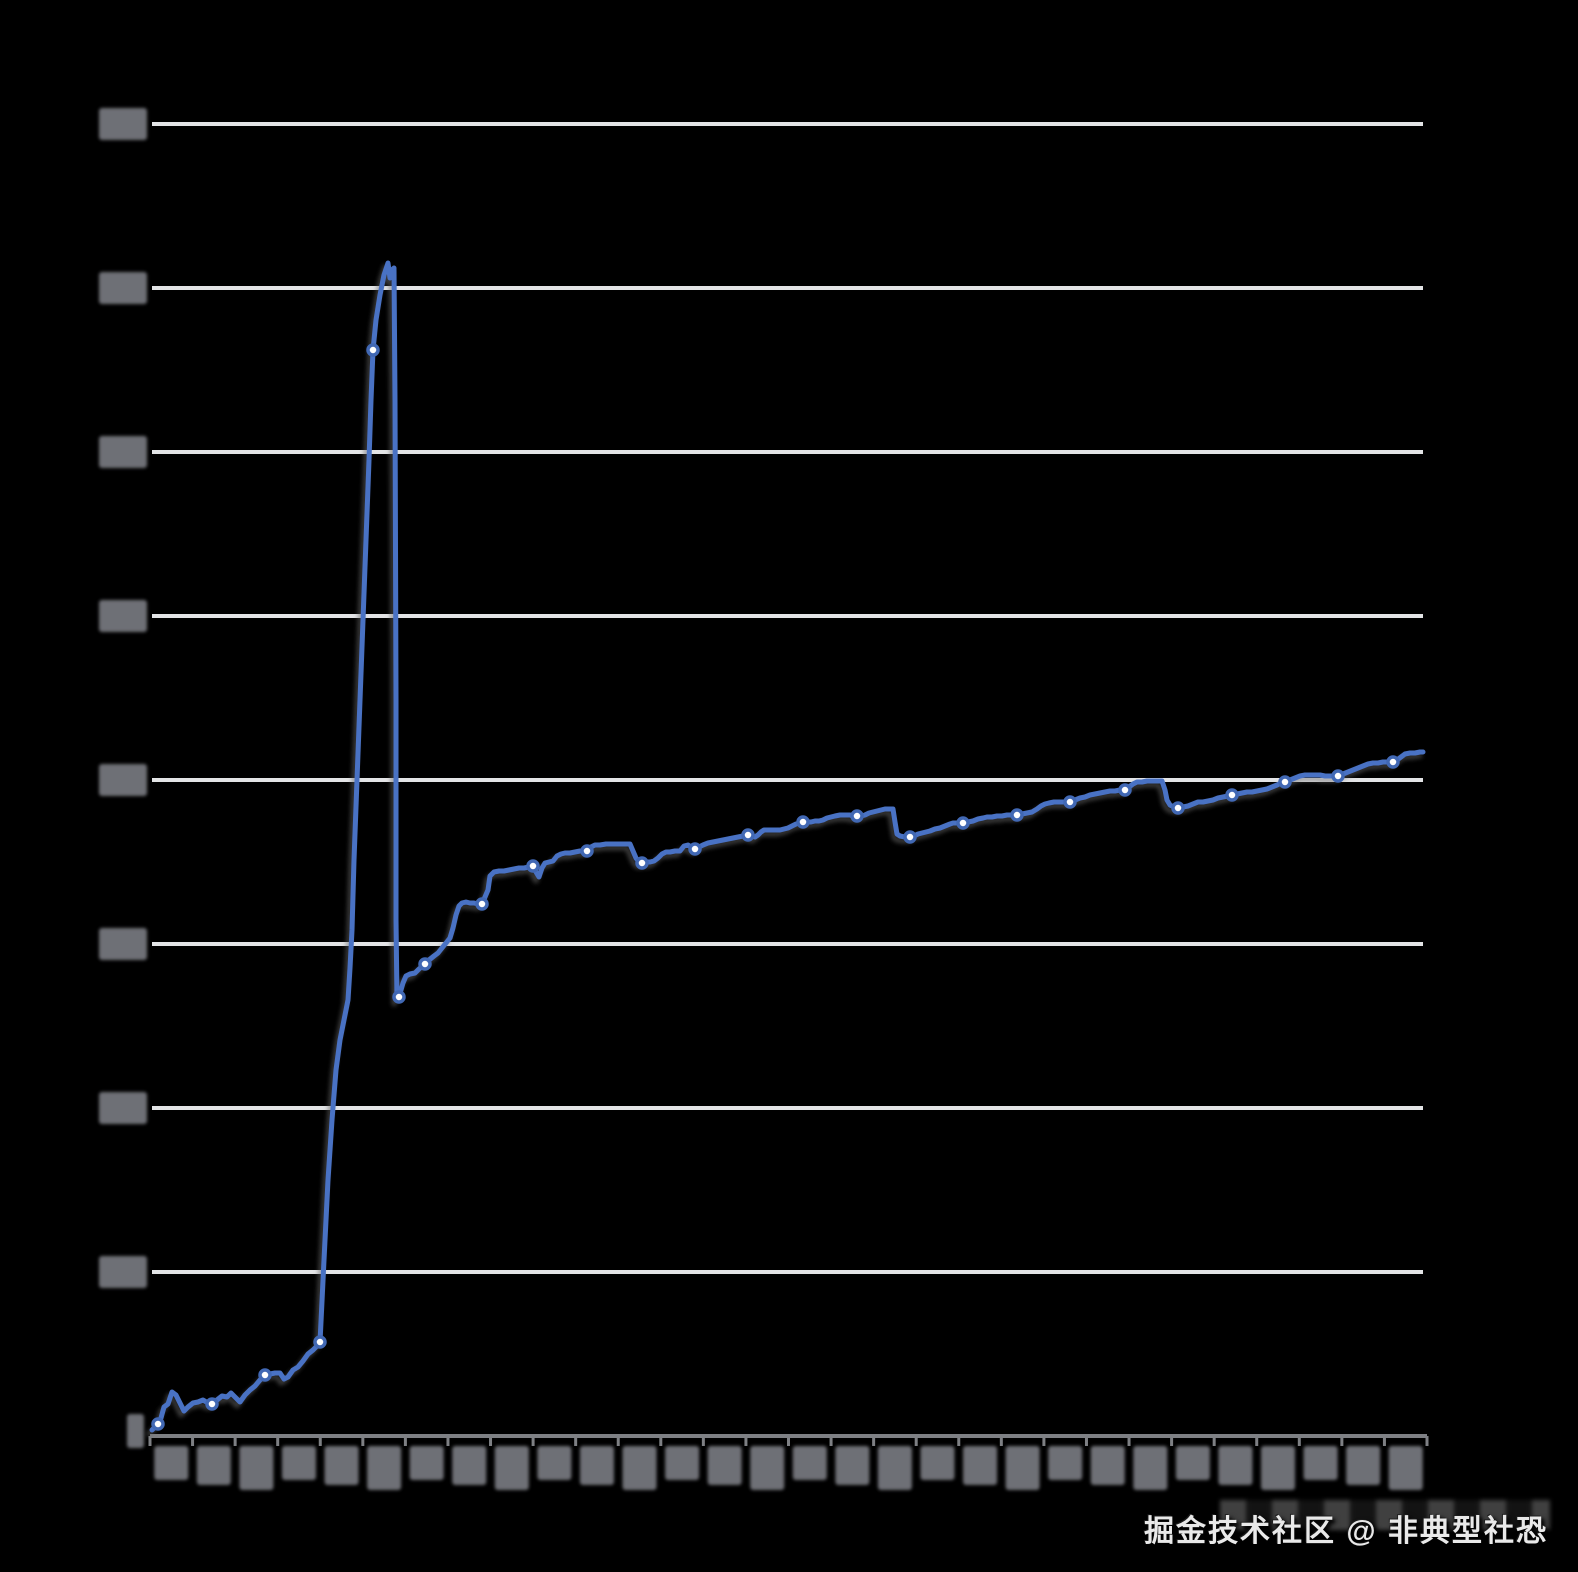 Image resolution: width=1578 pixels, height=1572 pixels. I want to click on y-axis-zero-label-blob, so click(135, 1431).